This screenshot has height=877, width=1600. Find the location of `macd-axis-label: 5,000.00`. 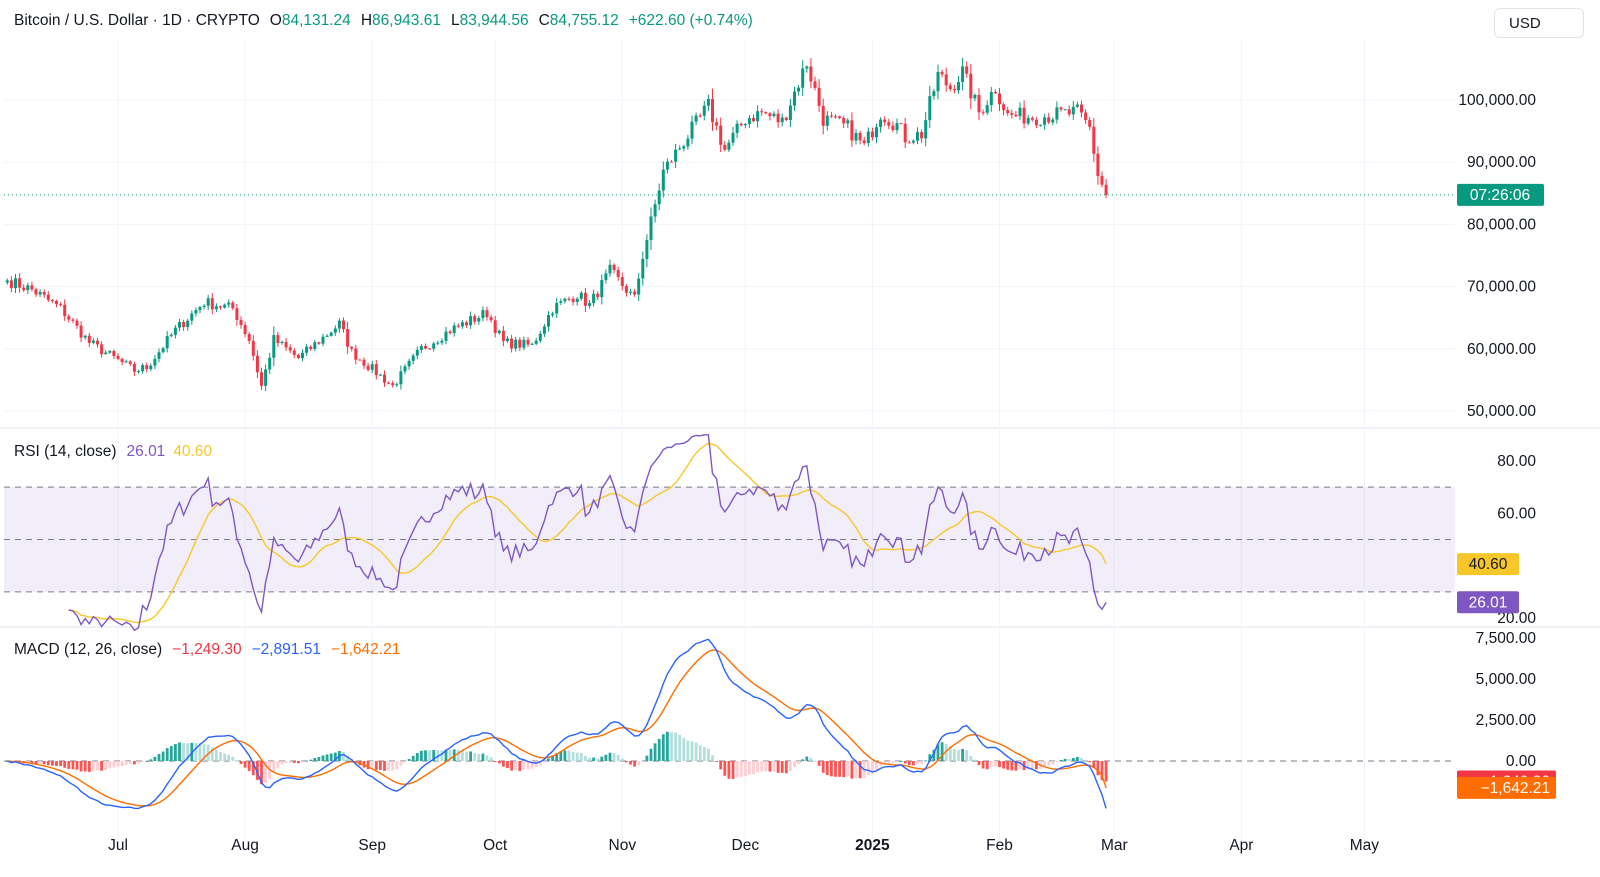

macd-axis-label: 5,000.00 is located at coordinates (1506, 679).